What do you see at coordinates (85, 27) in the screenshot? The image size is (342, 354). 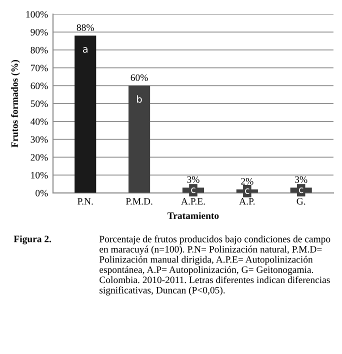 I see `data-label: 88%` at bounding box center [85, 27].